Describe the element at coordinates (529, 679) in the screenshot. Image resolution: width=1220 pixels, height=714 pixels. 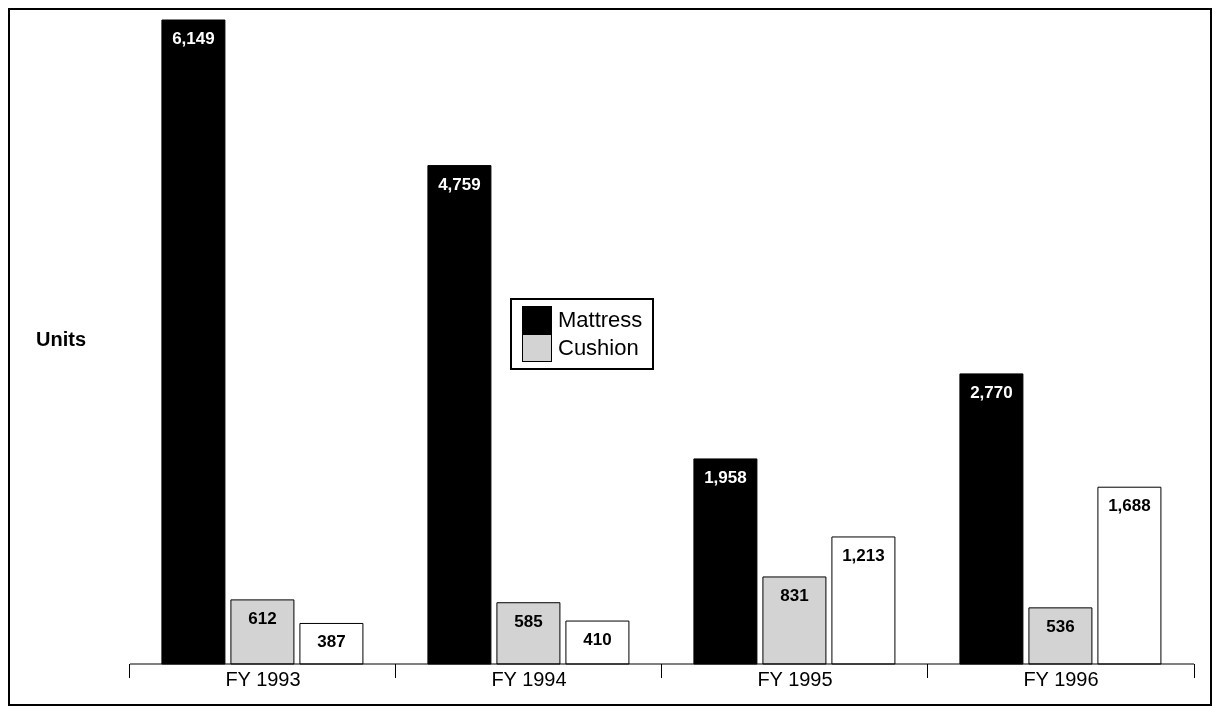
I see `x-tick-label: FY 1994` at that location.